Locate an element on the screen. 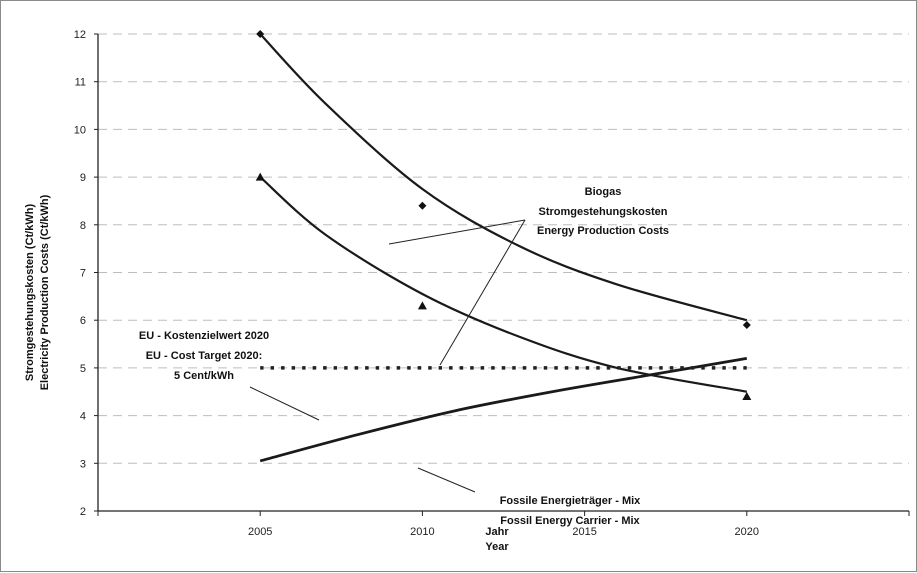  y-tick-label: 9 is located at coordinates (83, 178).